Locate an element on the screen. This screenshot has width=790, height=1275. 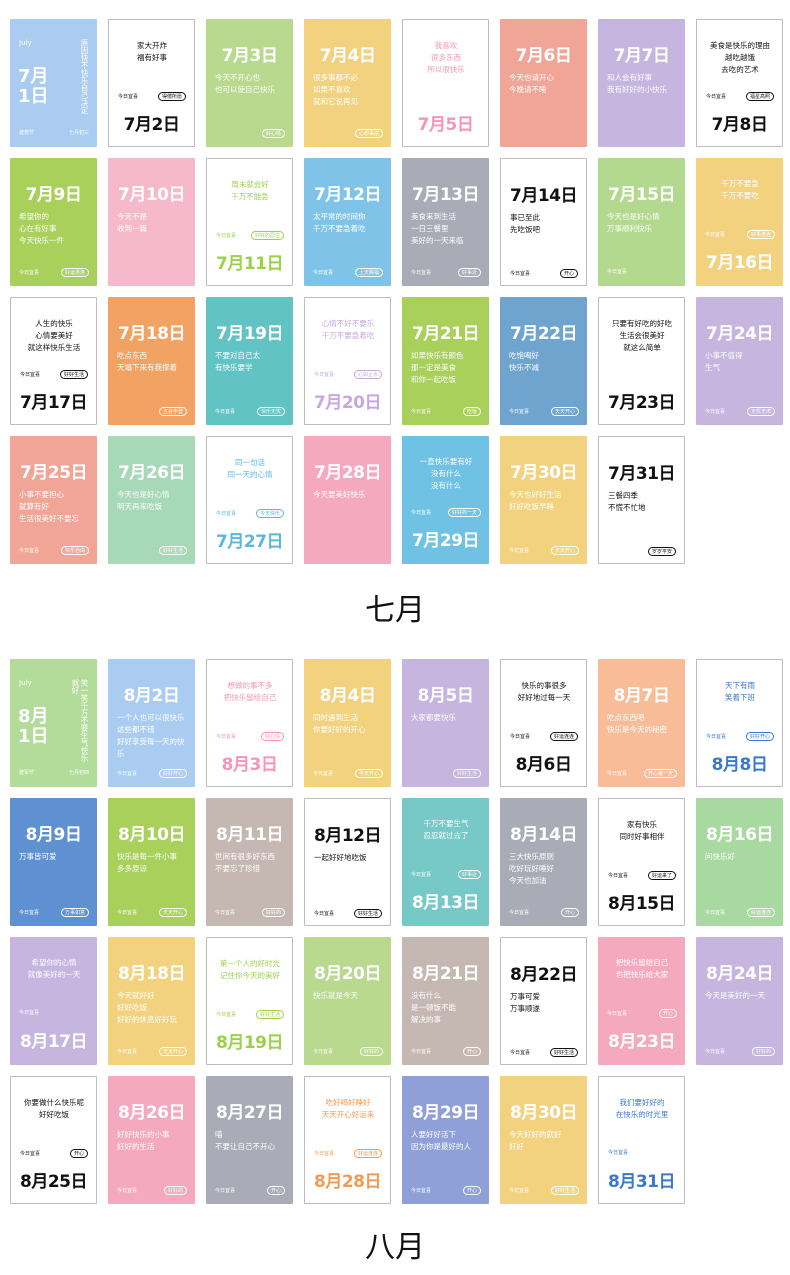
card-date: 8月29日 is located at coordinates (446, 1113).